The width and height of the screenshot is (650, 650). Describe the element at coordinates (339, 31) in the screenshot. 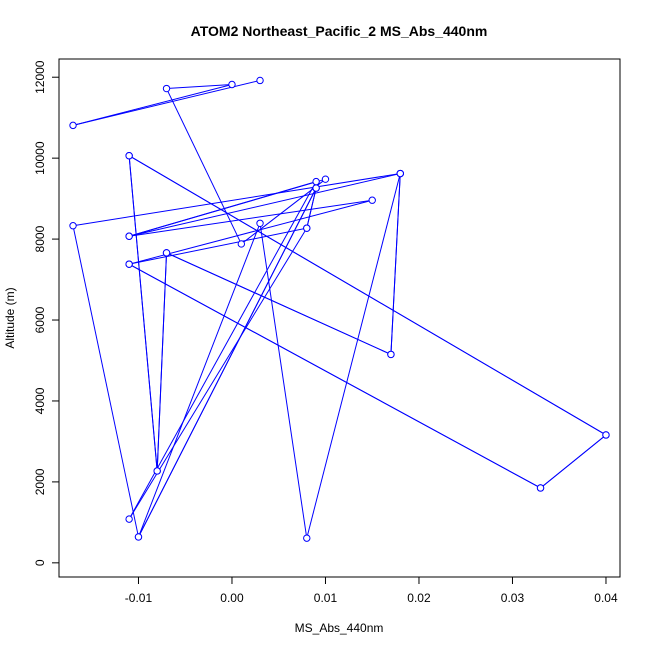

I see `chart-title: ATOM2 Northeast_Pacific_2 MS_Abs_440nm` at that location.